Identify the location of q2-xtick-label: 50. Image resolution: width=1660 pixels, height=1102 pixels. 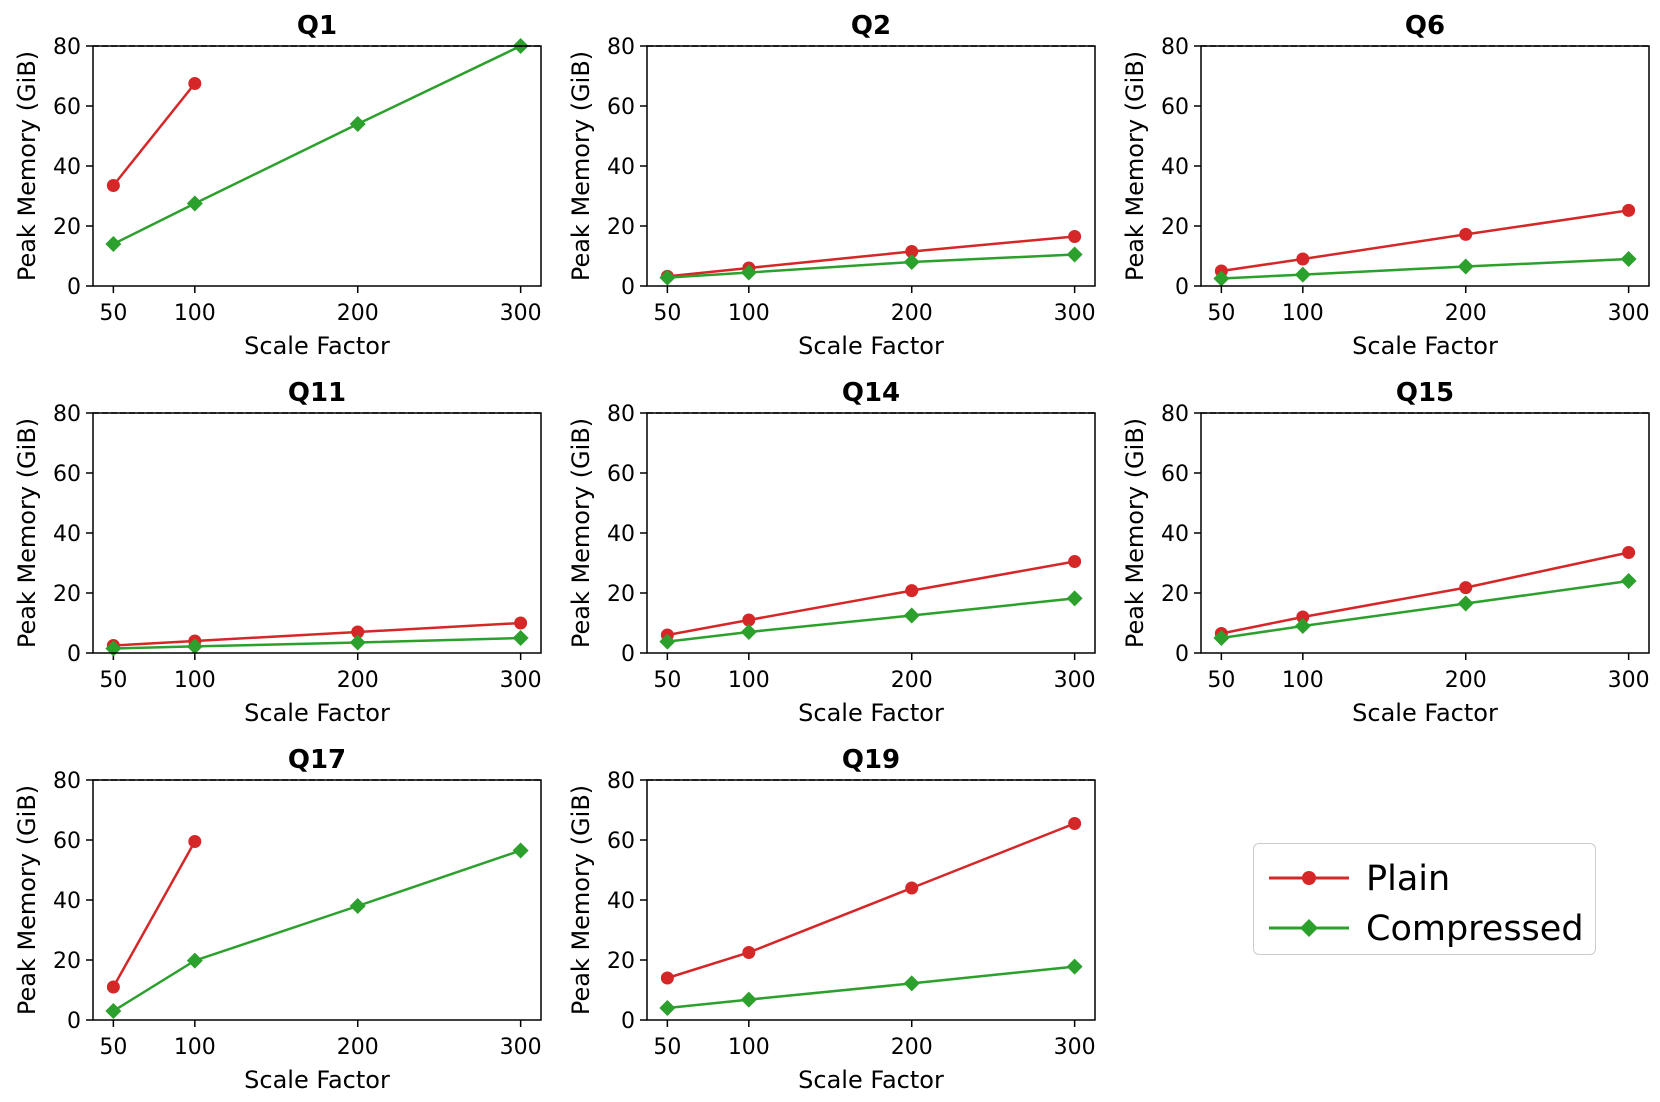
(667, 313).